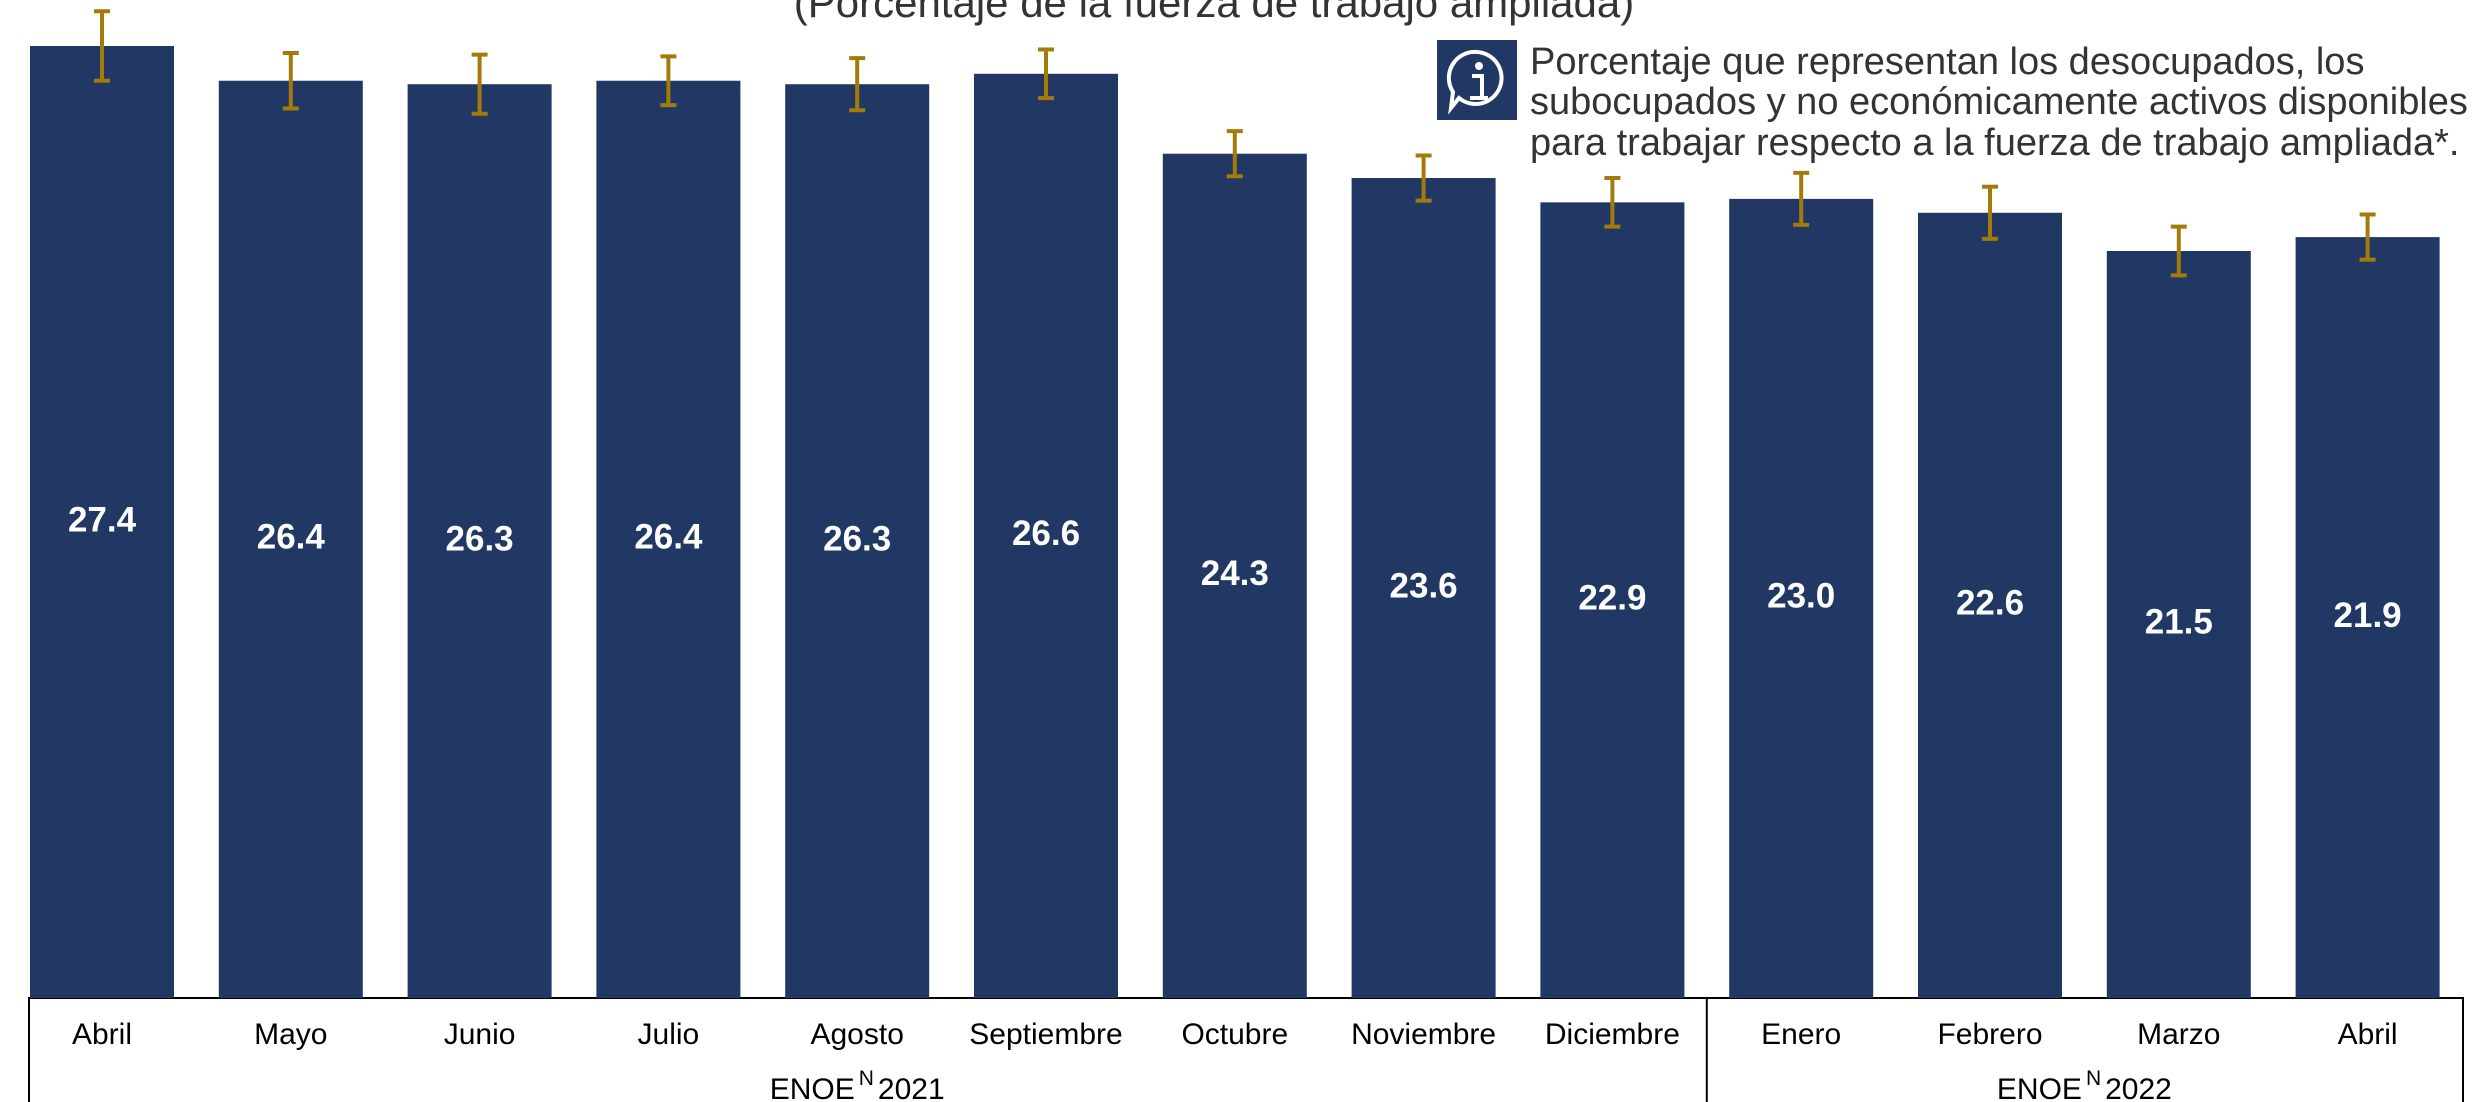 Image resolution: width=2491 pixels, height=1102 pixels. What do you see at coordinates (2178, 1034) in the screenshot?
I see `x-tick-label: Marzo` at bounding box center [2178, 1034].